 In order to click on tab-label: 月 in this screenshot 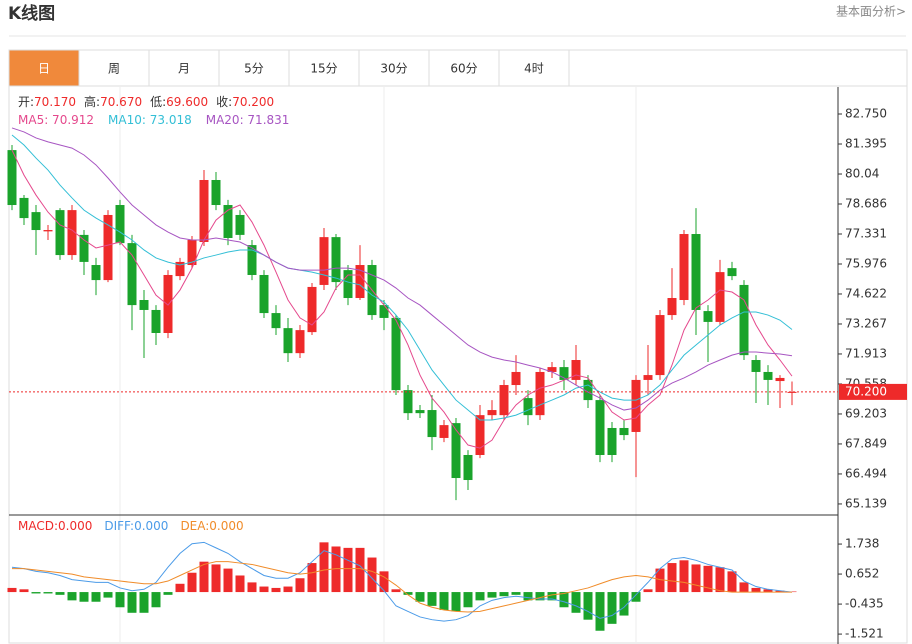, I will do `click(184, 69)`.